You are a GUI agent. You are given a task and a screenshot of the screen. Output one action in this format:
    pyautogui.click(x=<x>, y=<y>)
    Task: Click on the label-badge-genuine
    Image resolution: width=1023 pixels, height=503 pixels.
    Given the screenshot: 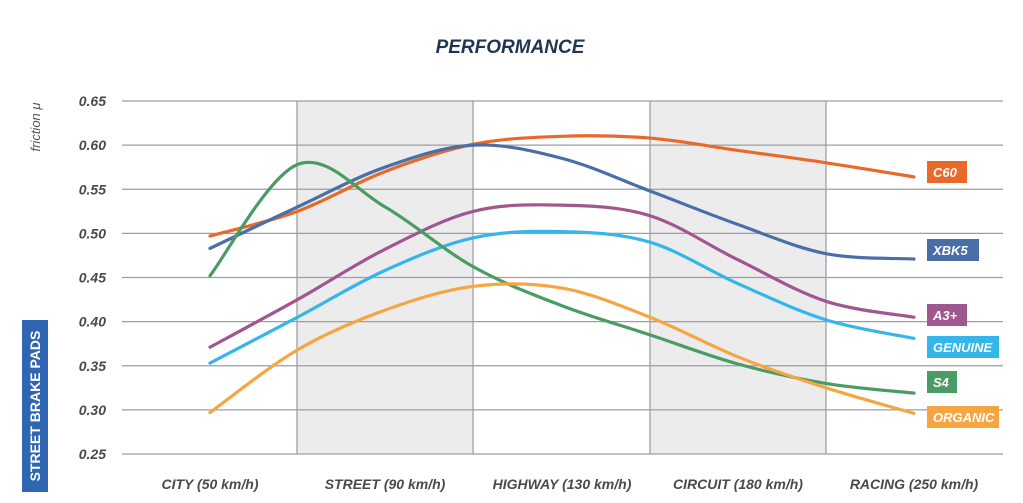 What is the action you would take?
    pyautogui.click(x=963, y=347)
    